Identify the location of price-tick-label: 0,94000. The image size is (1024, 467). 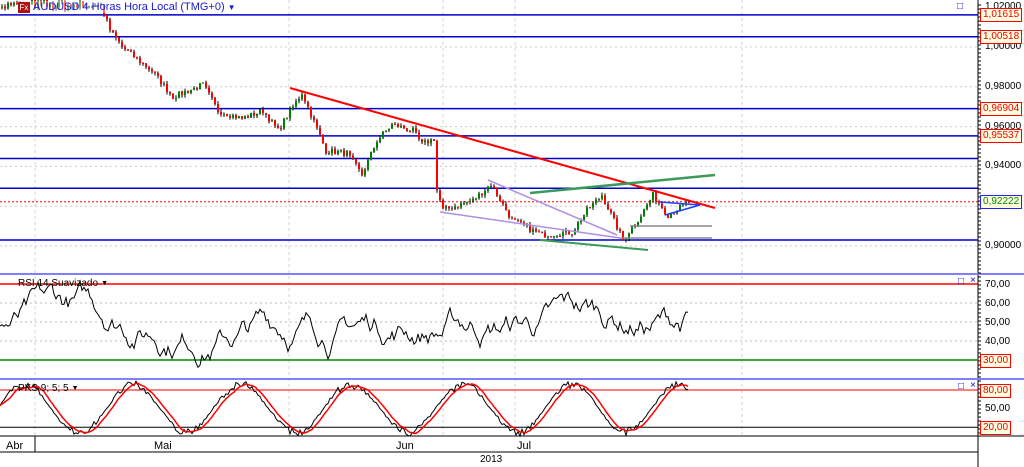
(1003, 166).